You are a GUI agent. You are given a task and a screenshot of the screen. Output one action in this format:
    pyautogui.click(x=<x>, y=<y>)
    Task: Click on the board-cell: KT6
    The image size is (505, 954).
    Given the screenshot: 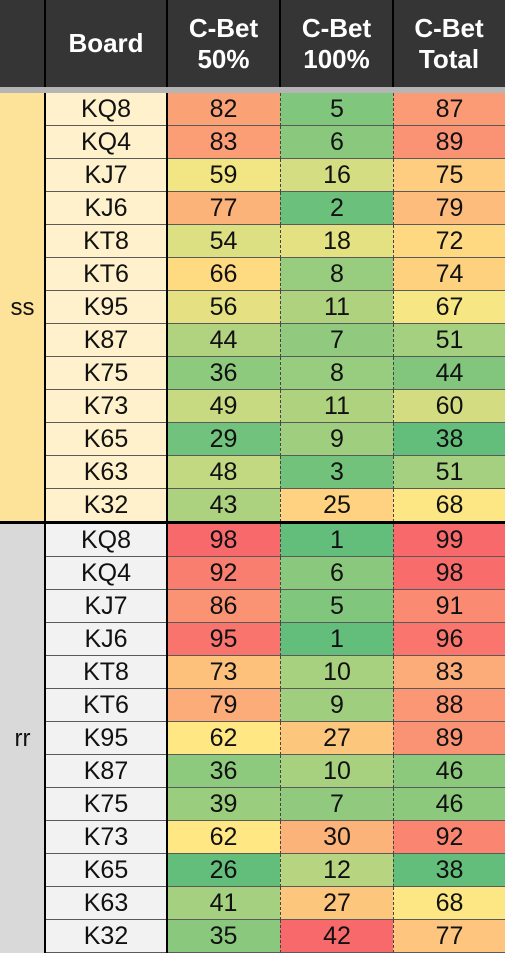 What is the action you would take?
    pyautogui.click(x=106, y=274)
    